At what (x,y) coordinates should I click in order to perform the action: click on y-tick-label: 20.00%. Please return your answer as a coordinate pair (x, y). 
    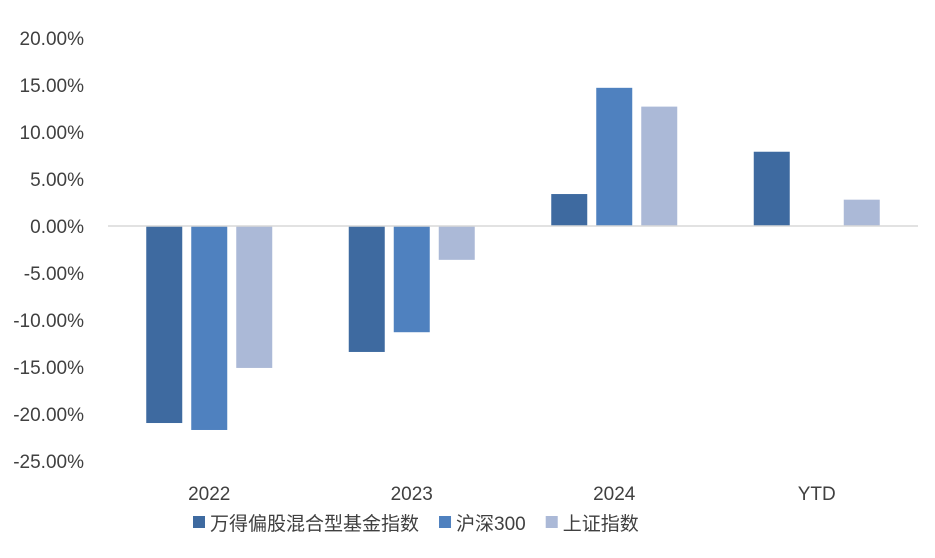
    Looking at the image, I should click on (52, 39).